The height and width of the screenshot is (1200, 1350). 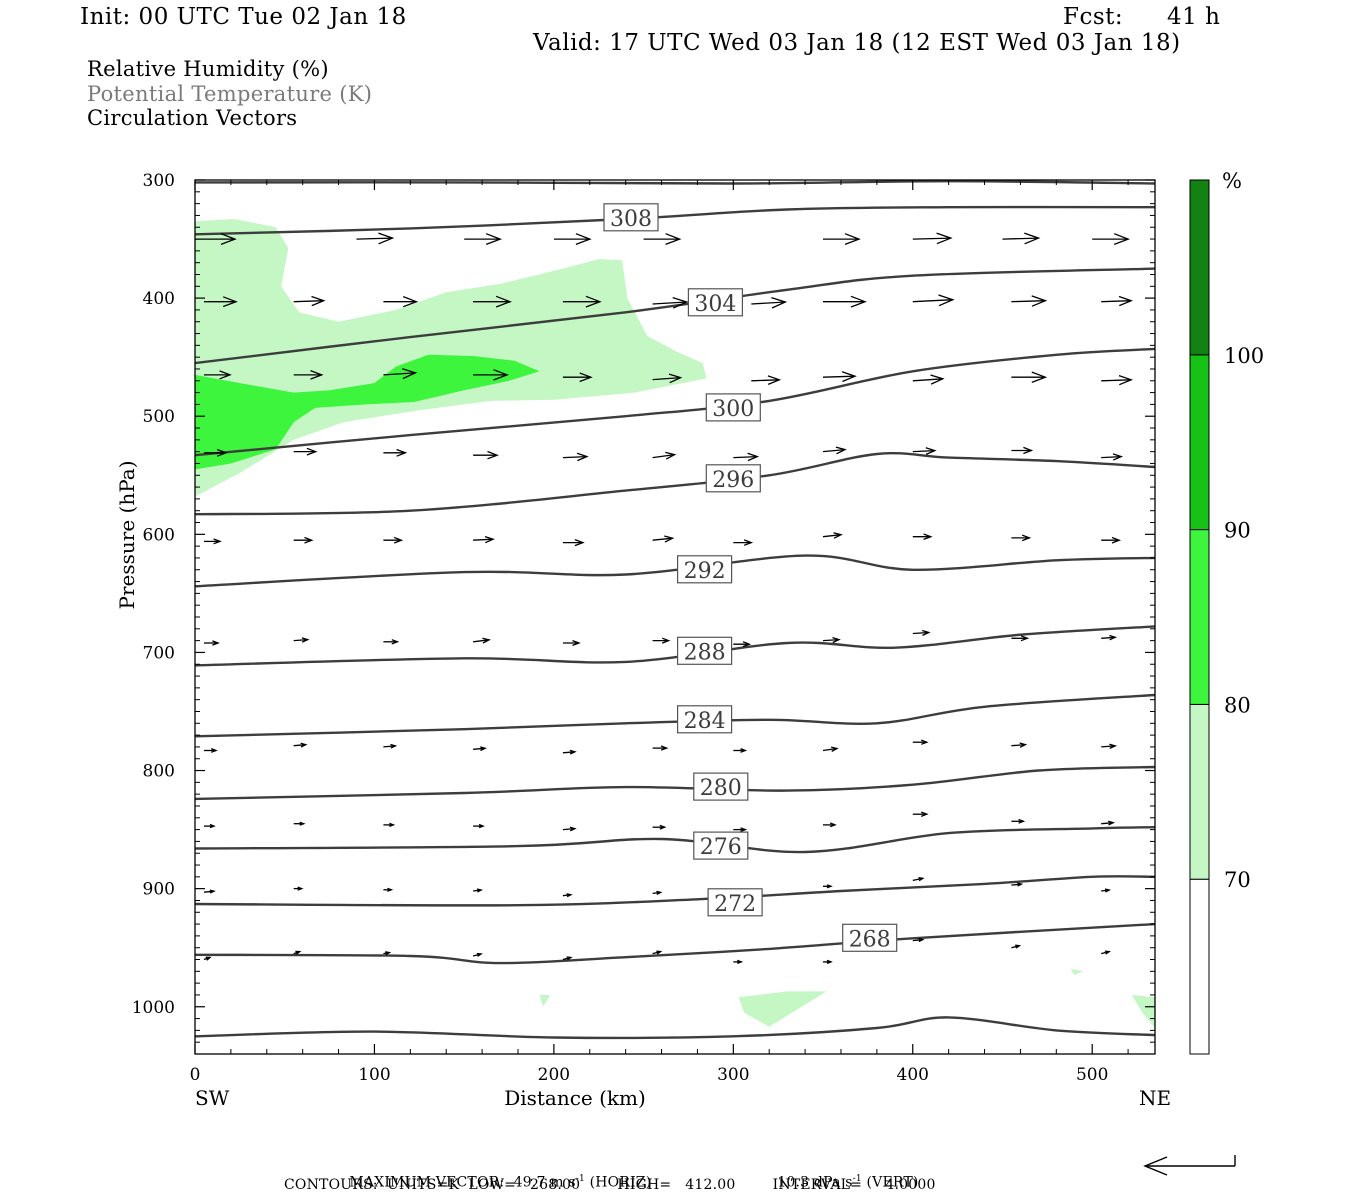 What do you see at coordinates (1199, 617) in the screenshot?
I see `colorbar-segment` at bounding box center [1199, 617].